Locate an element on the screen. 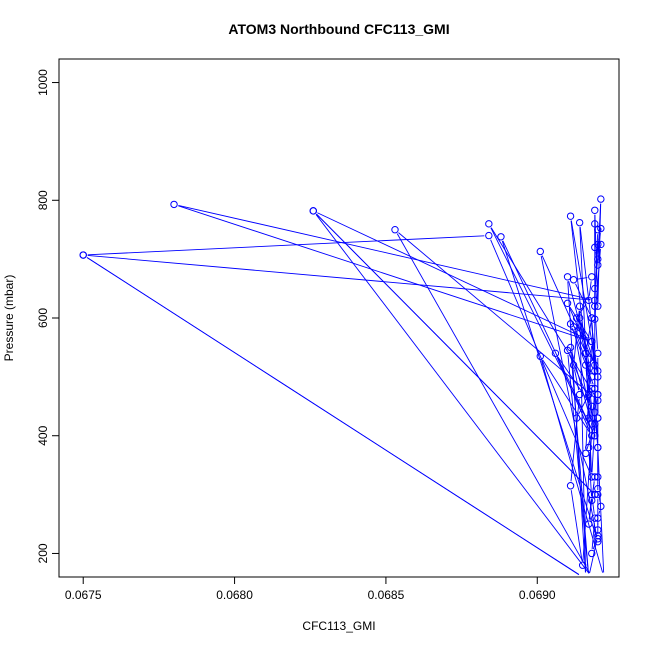  y-axis: 200 400 600 800 1000 is located at coordinates (48, 316).